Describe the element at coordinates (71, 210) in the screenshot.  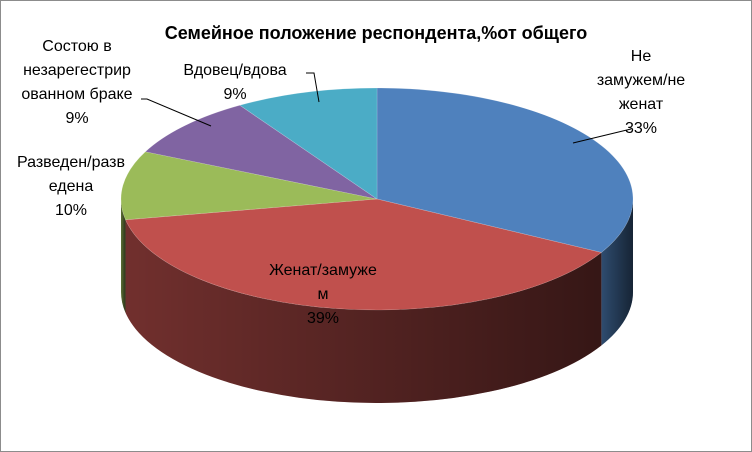
I see `slice-percent-2: 10%` at that location.